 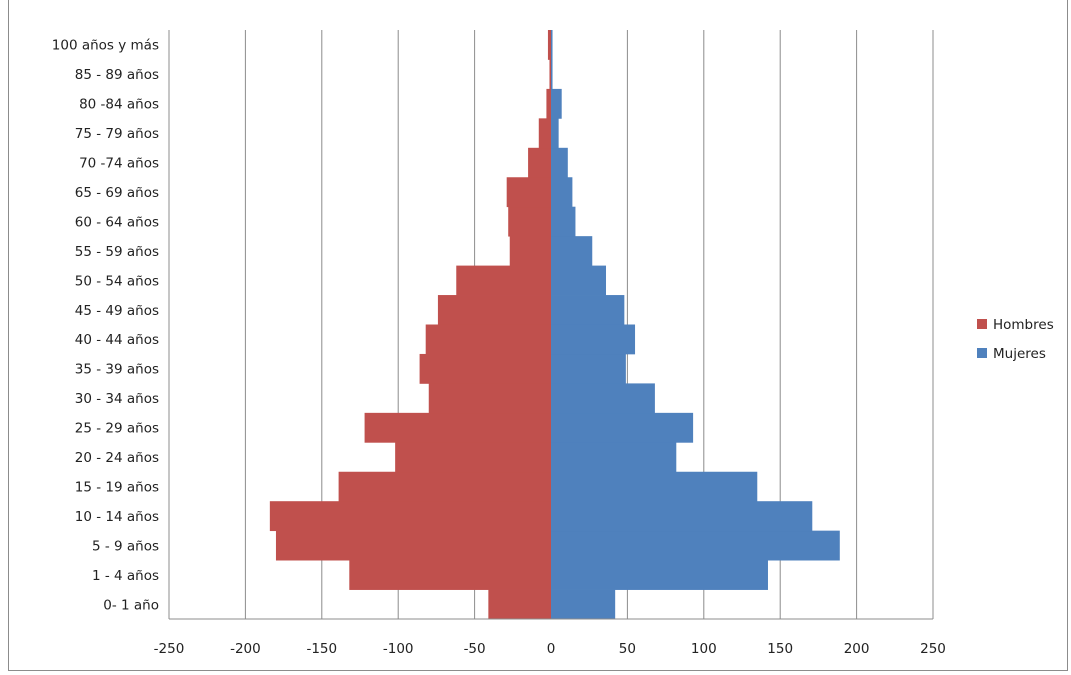 I want to click on legend-label-mujeres: Mujeres, so click(x=1019, y=354).